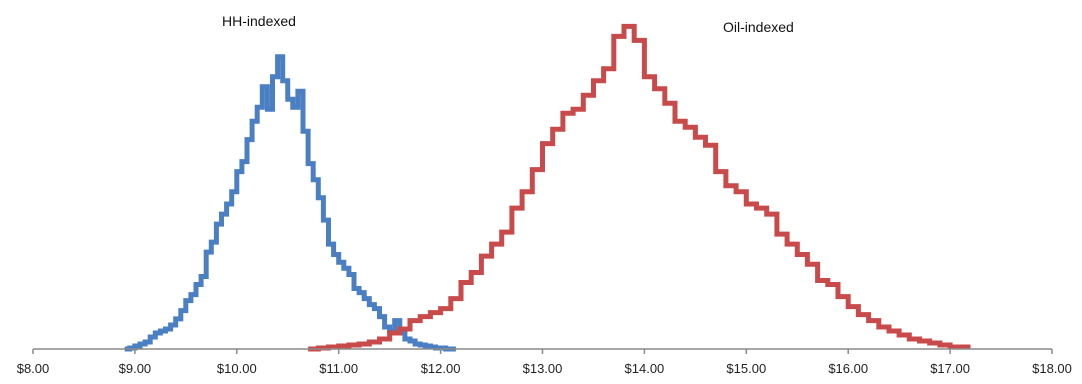 The height and width of the screenshot is (384, 1082). Describe the element at coordinates (33, 368) in the screenshot. I see `x-tick-label: $8.00` at that location.